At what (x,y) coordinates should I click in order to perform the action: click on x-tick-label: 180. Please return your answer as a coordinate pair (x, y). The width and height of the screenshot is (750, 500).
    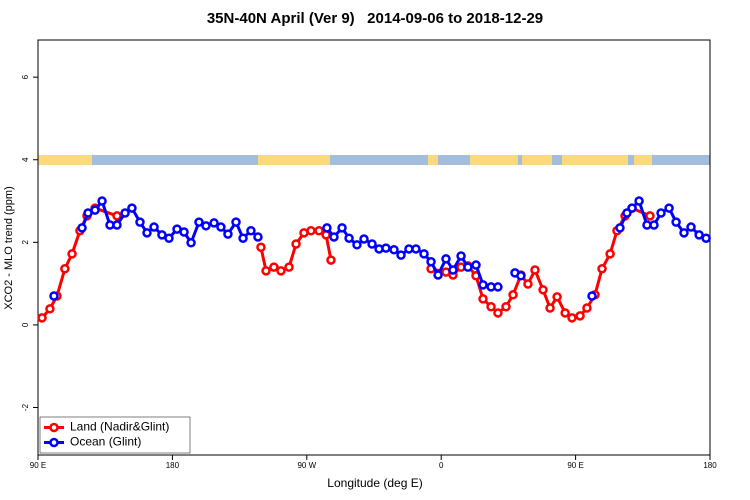
    Looking at the image, I should click on (710, 465).